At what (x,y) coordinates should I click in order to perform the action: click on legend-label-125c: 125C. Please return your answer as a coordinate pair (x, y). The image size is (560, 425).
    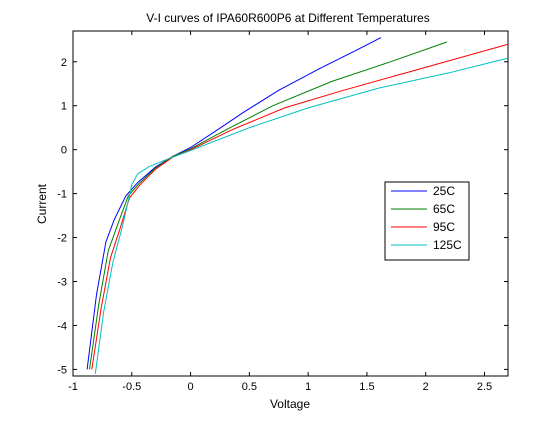
    Looking at the image, I should click on (447, 245).